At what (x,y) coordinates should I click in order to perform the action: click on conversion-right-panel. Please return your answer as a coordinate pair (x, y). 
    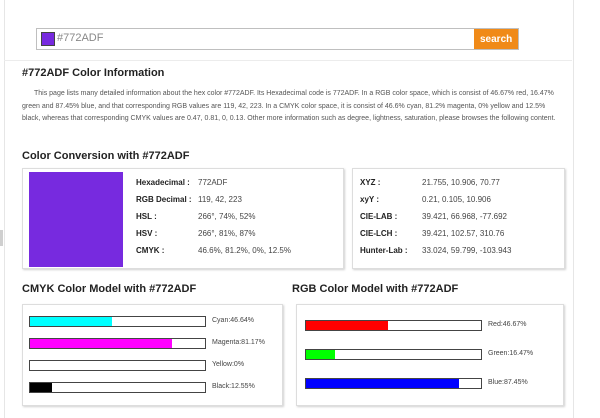
    Looking at the image, I should click on (458, 218).